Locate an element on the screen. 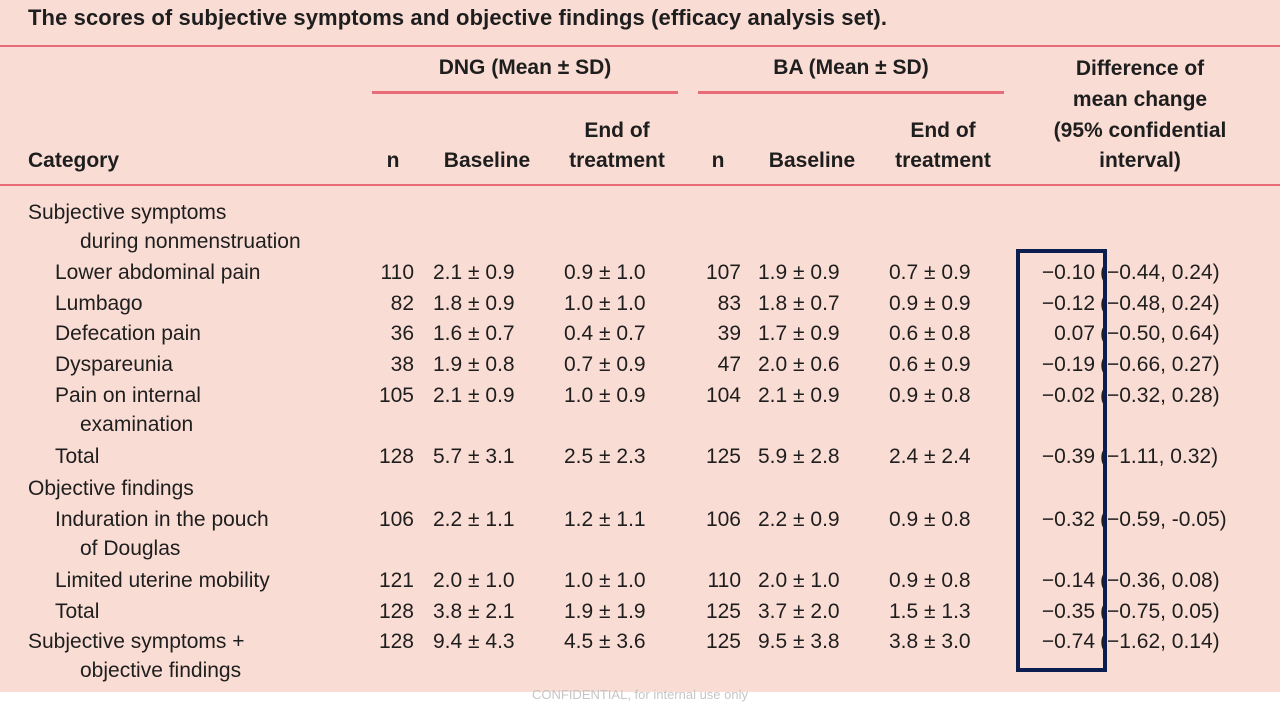 The height and width of the screenshot is (720, 1280). cell-dng-end: 4.5 ± 3.6 is located at coordinates (605, 641).